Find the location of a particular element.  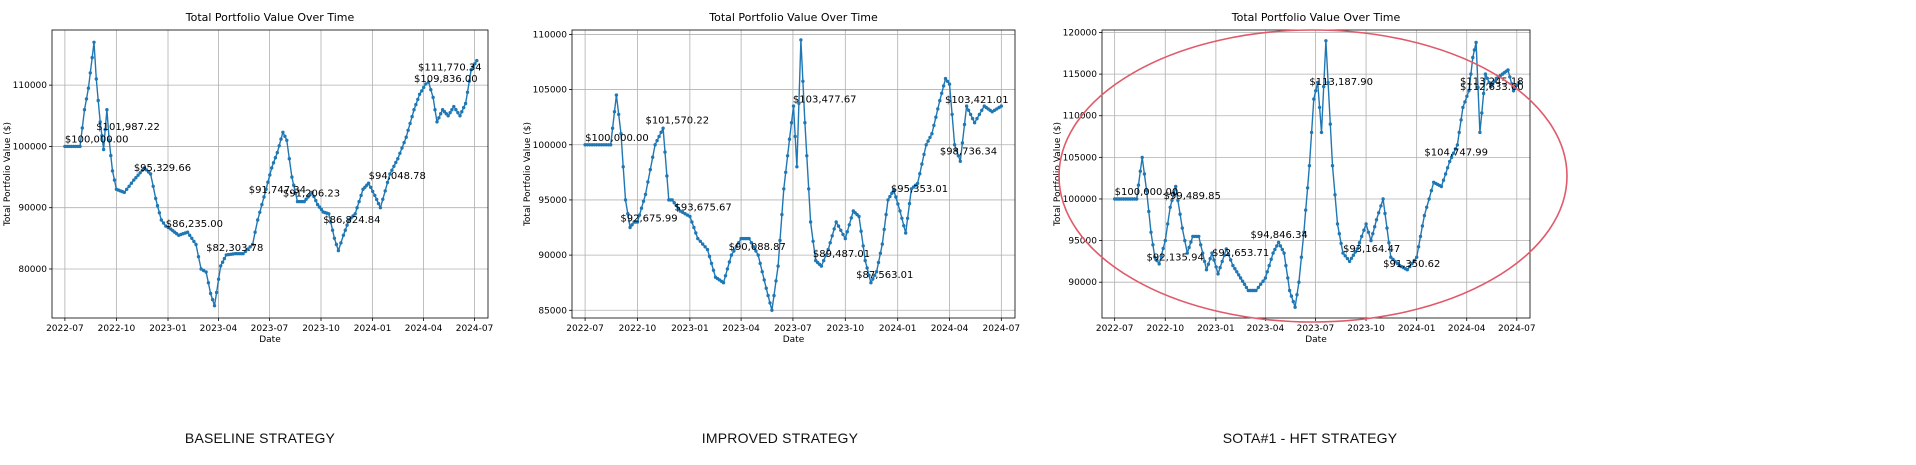

y-tick-label: 120000 is located at coordinates (1080, 33).